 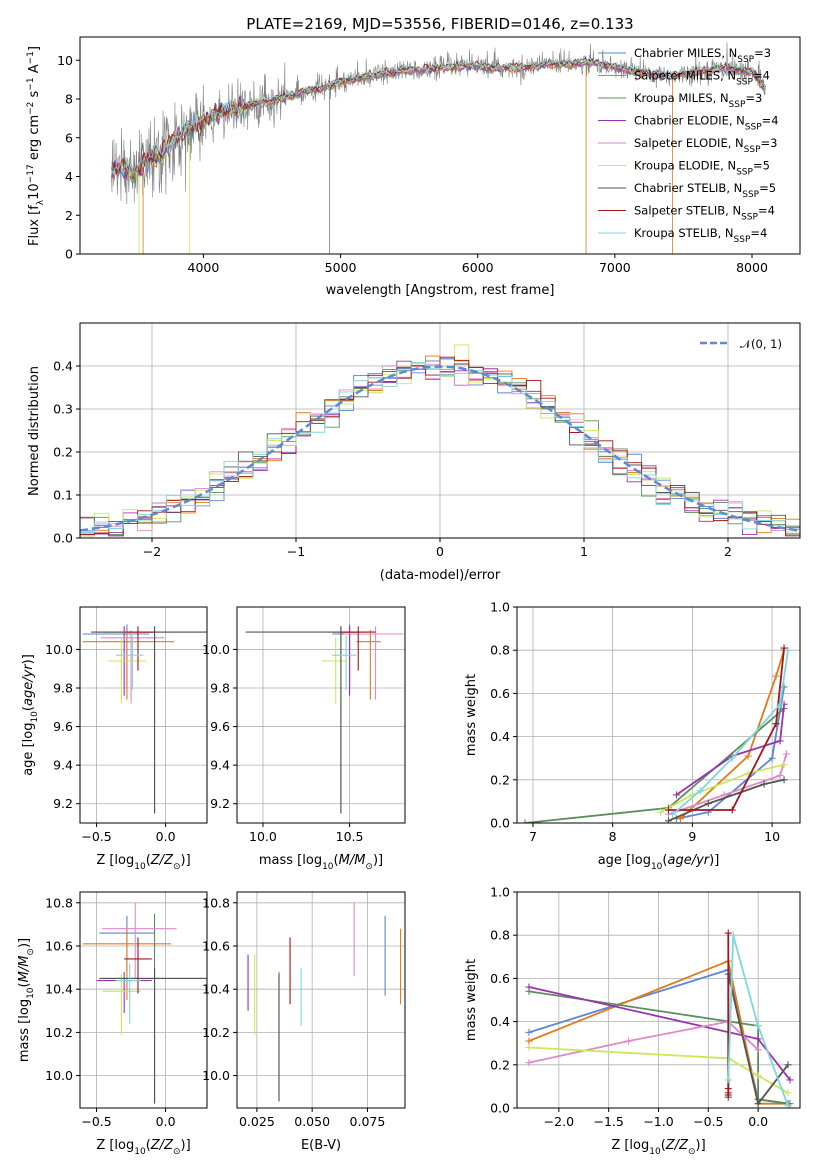 What do you see at coordinates (24, 943) in the screenshot?
I see `mass-vs-Z-axes-ylabel-part: )]` at bounding box center [24, 943].